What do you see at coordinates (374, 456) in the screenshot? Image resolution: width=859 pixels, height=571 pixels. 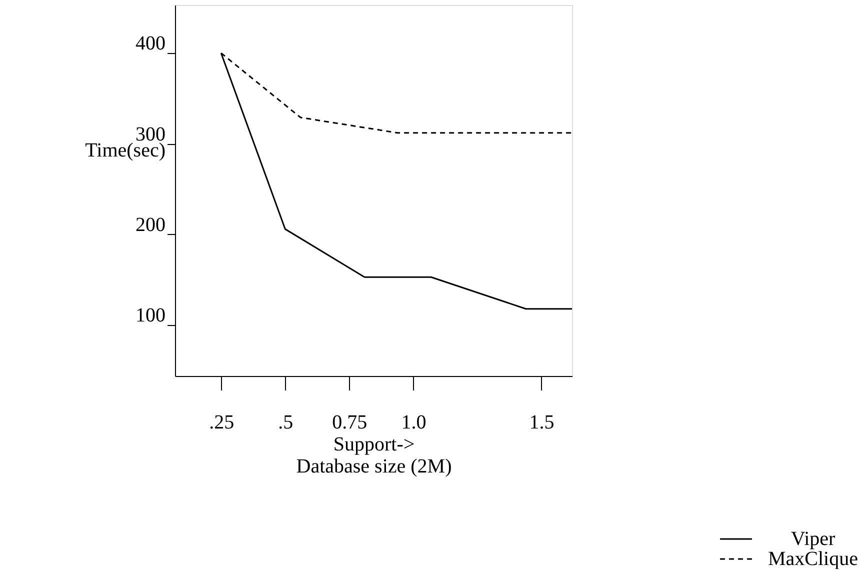 I see `x-axis-title: Support-> Database size (2M)` at bounding box center [374, 456].